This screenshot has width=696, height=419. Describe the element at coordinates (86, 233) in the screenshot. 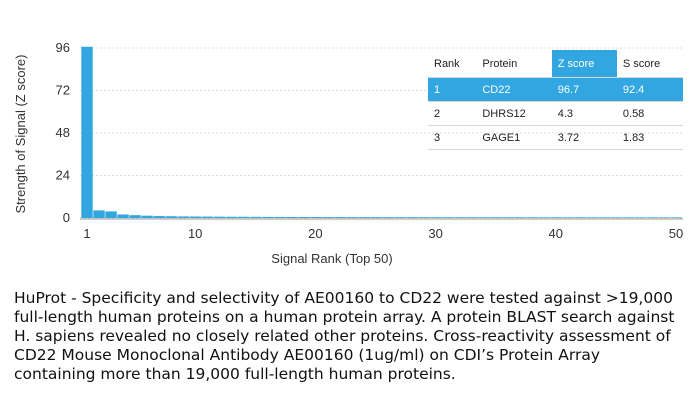

I see `x-tick-label: 1` at that location.